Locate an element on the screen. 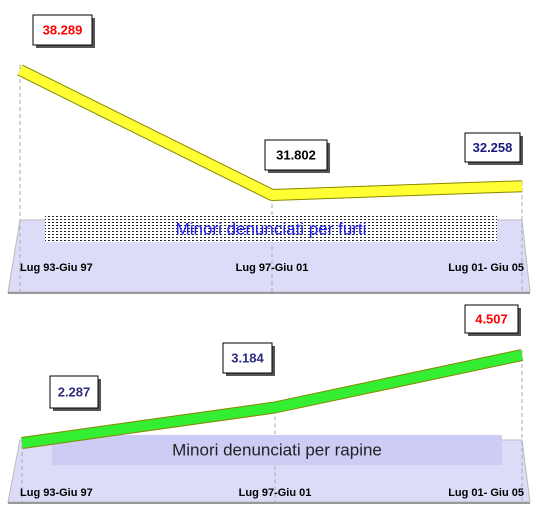  value-label: 38.289 is located at coordinates (63, 29).